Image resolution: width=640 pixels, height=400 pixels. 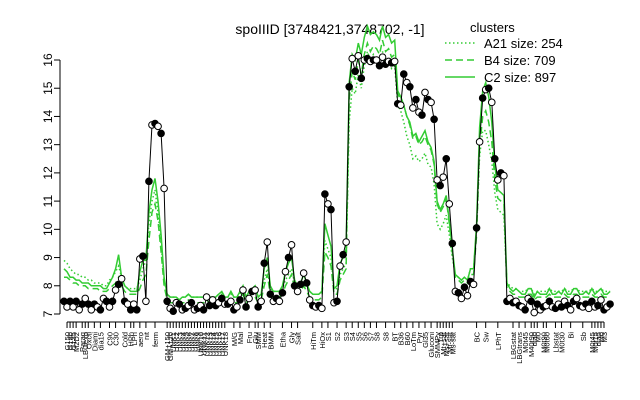 What do you see at coordinates (225, 344) in the screenshot?
I see `x-tick-label: UNK18` at bounding box center [225, 344].